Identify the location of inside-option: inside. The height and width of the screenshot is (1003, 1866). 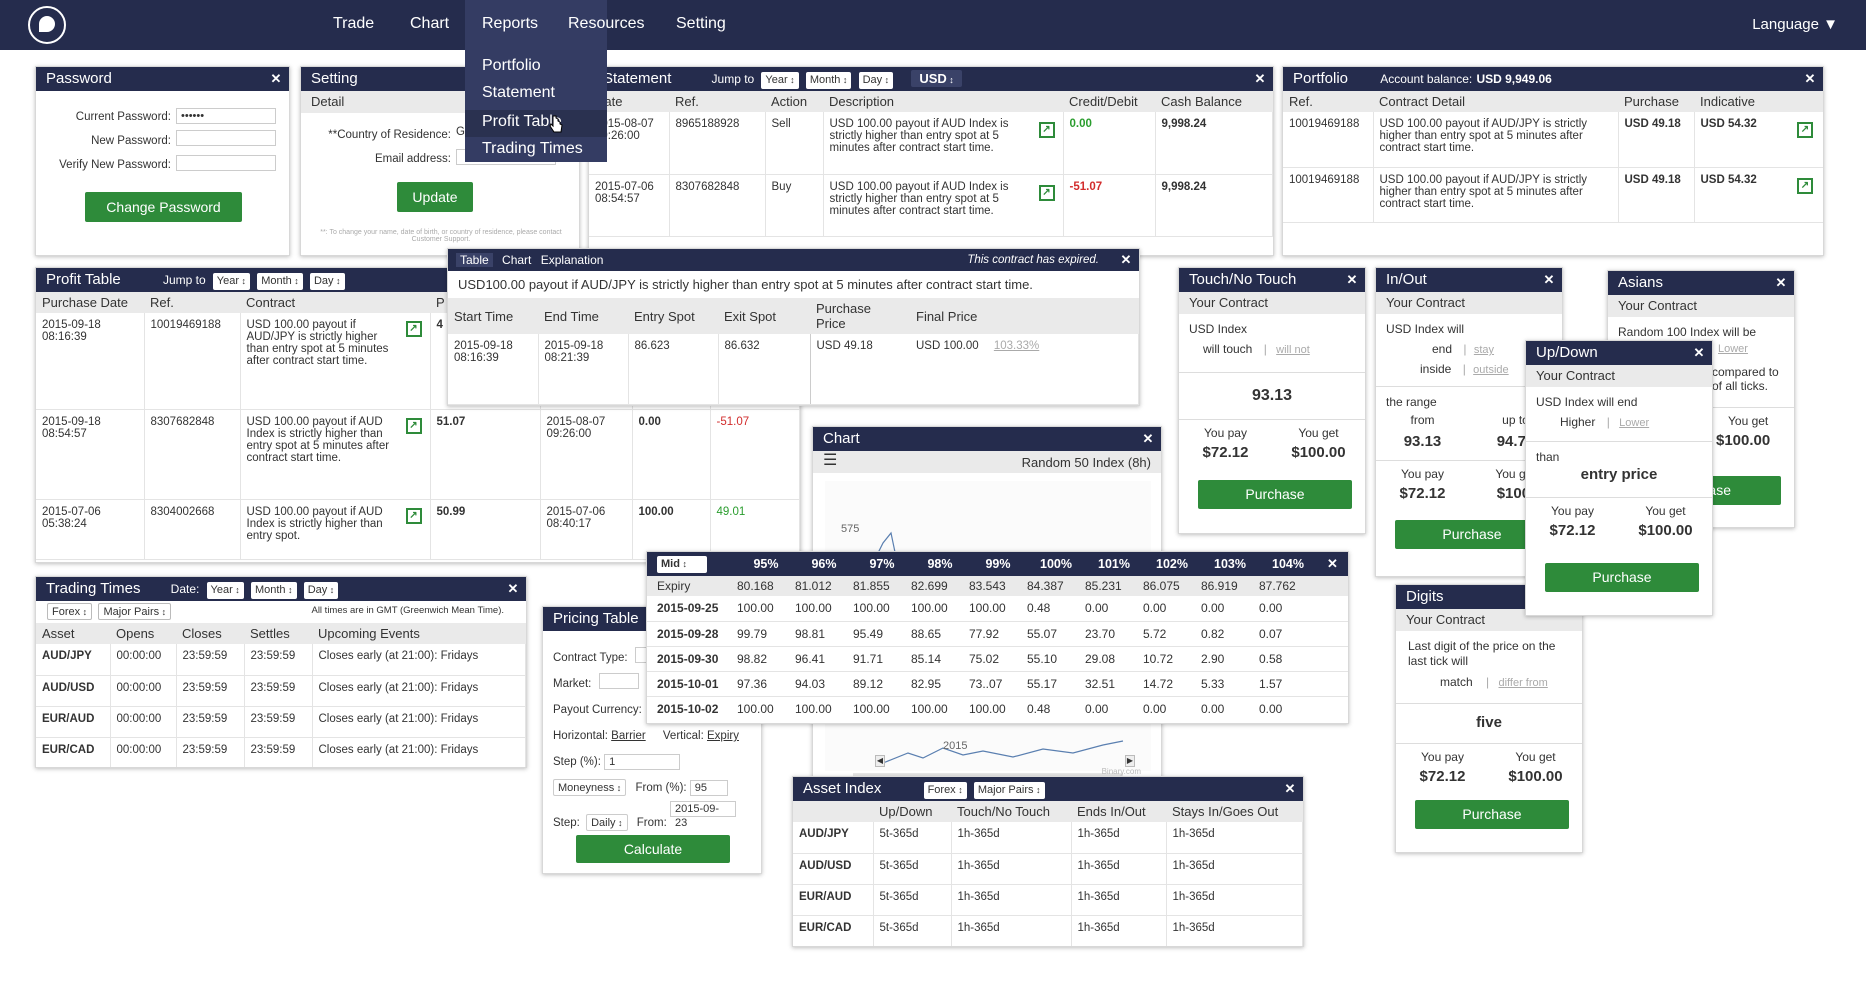
(1436, 369).